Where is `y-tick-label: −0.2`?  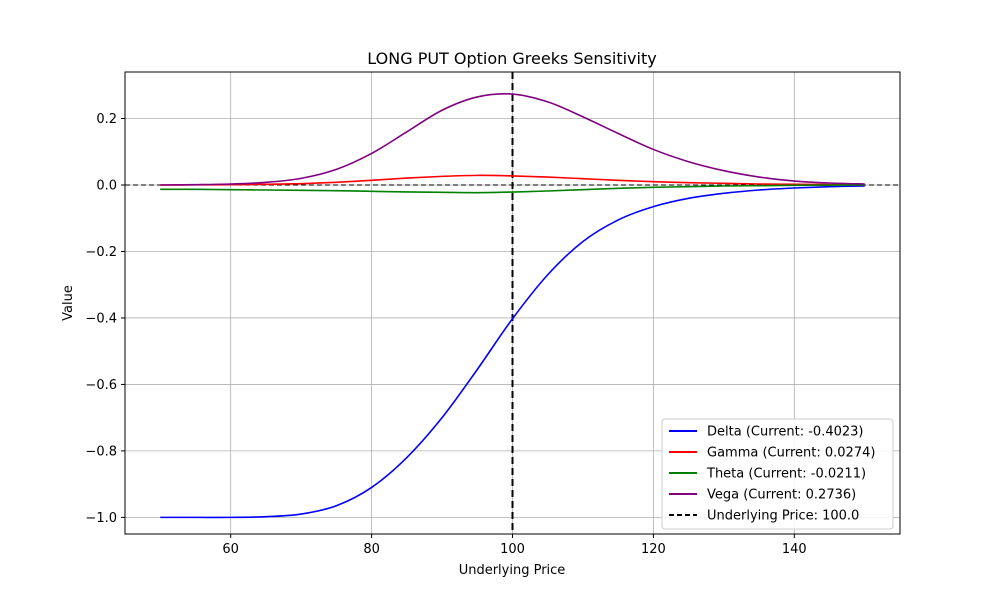 y-tick-label: −0.2 is located at coordinates (101, 252).